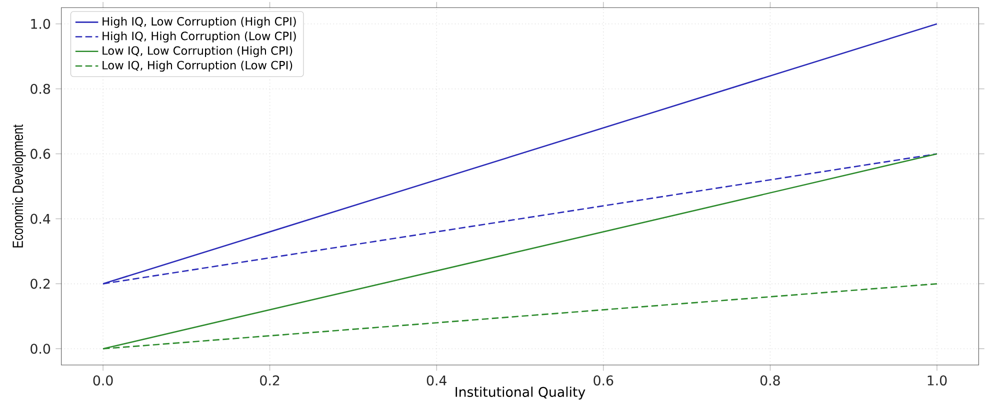 The height and width of the screenshot is (405, 986). I want to click on y-axis-title: Economic Development, so click(19, 186).